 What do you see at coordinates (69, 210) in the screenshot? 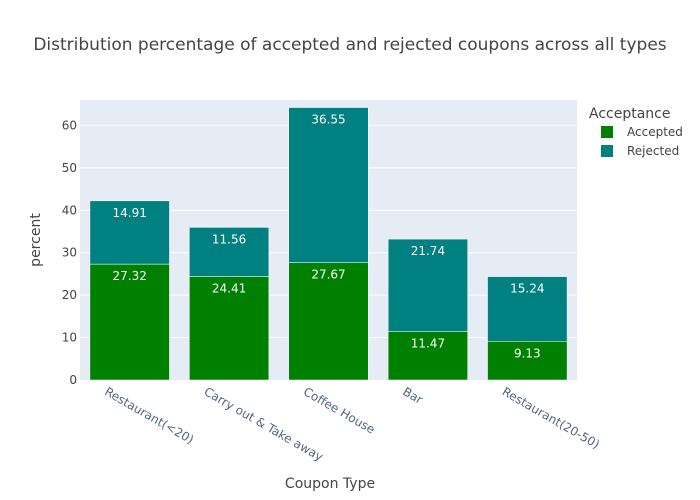
I see `y-tick-label: 40` at bounding box center [69, 210].